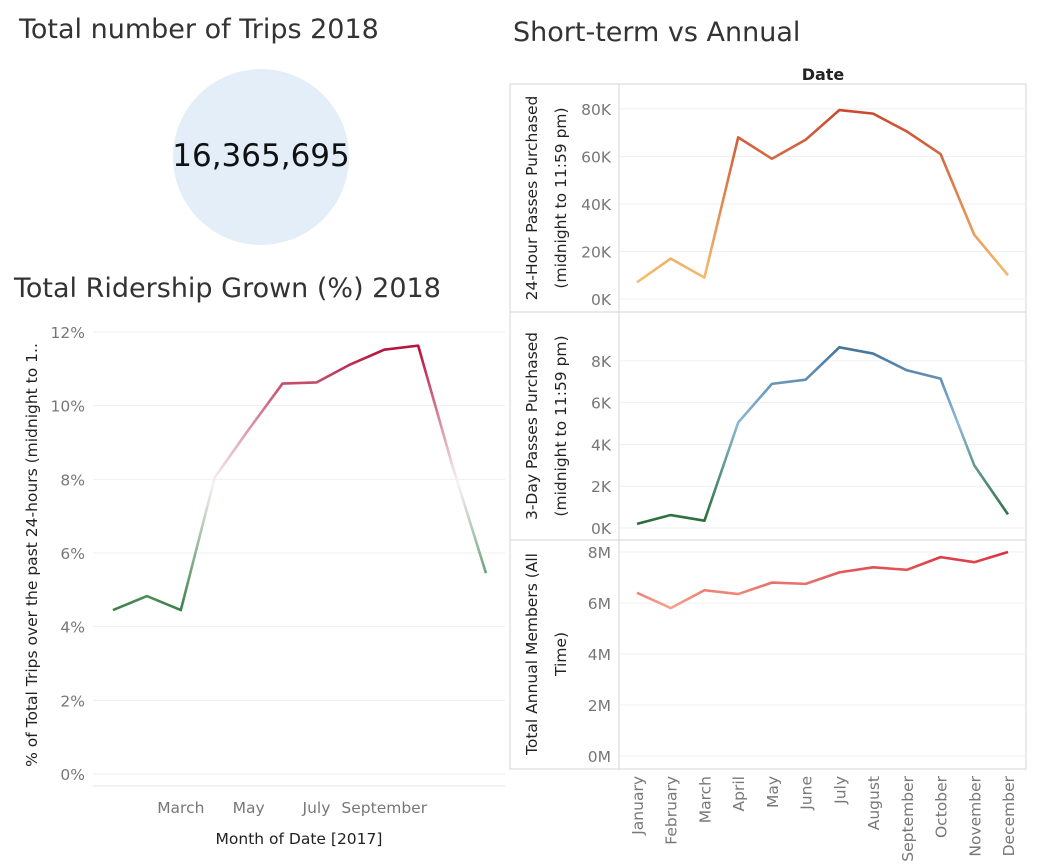 This screenshot has width=1038, height=868. I want to click on y-tick-label: 2K, so click(601, 487).